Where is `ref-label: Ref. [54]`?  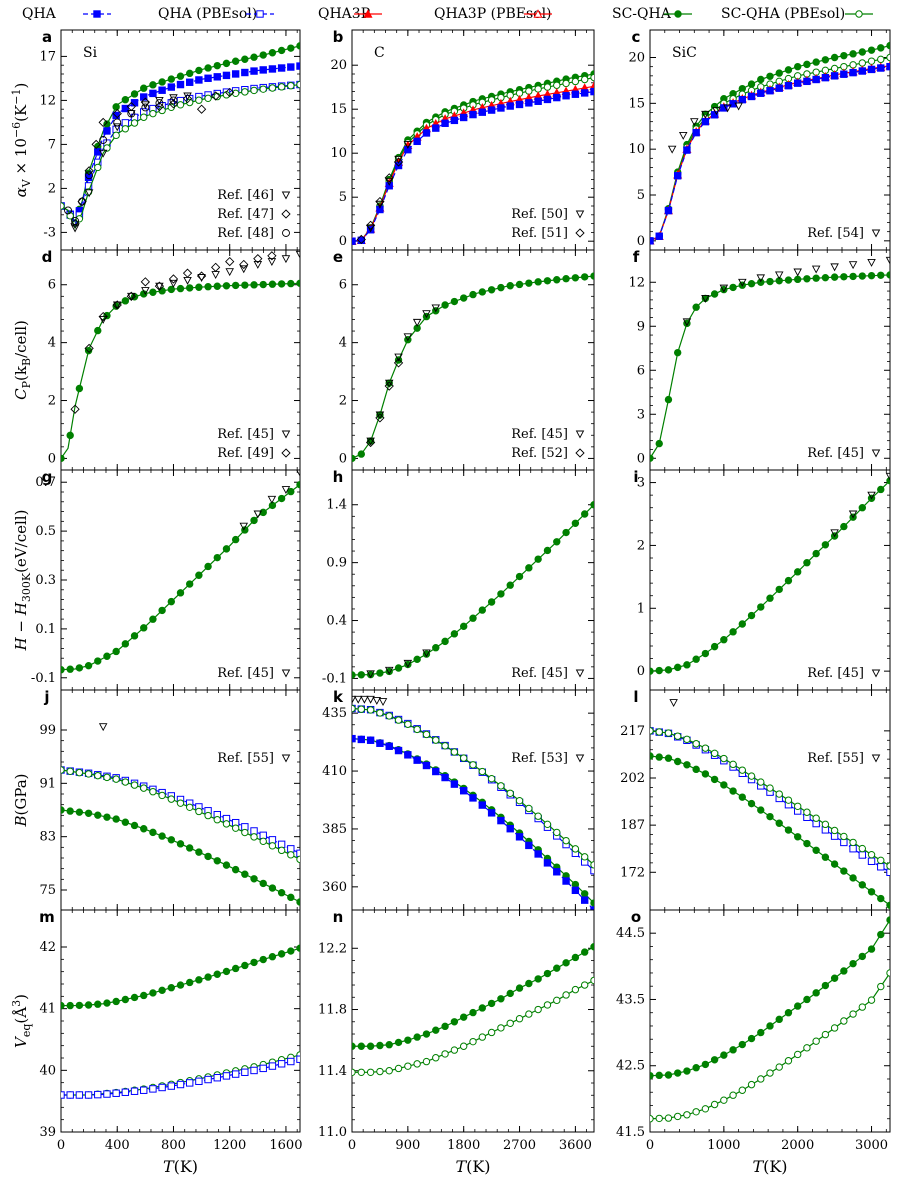 ref-label: Ref. [54] is located at coordinates (844, 233).